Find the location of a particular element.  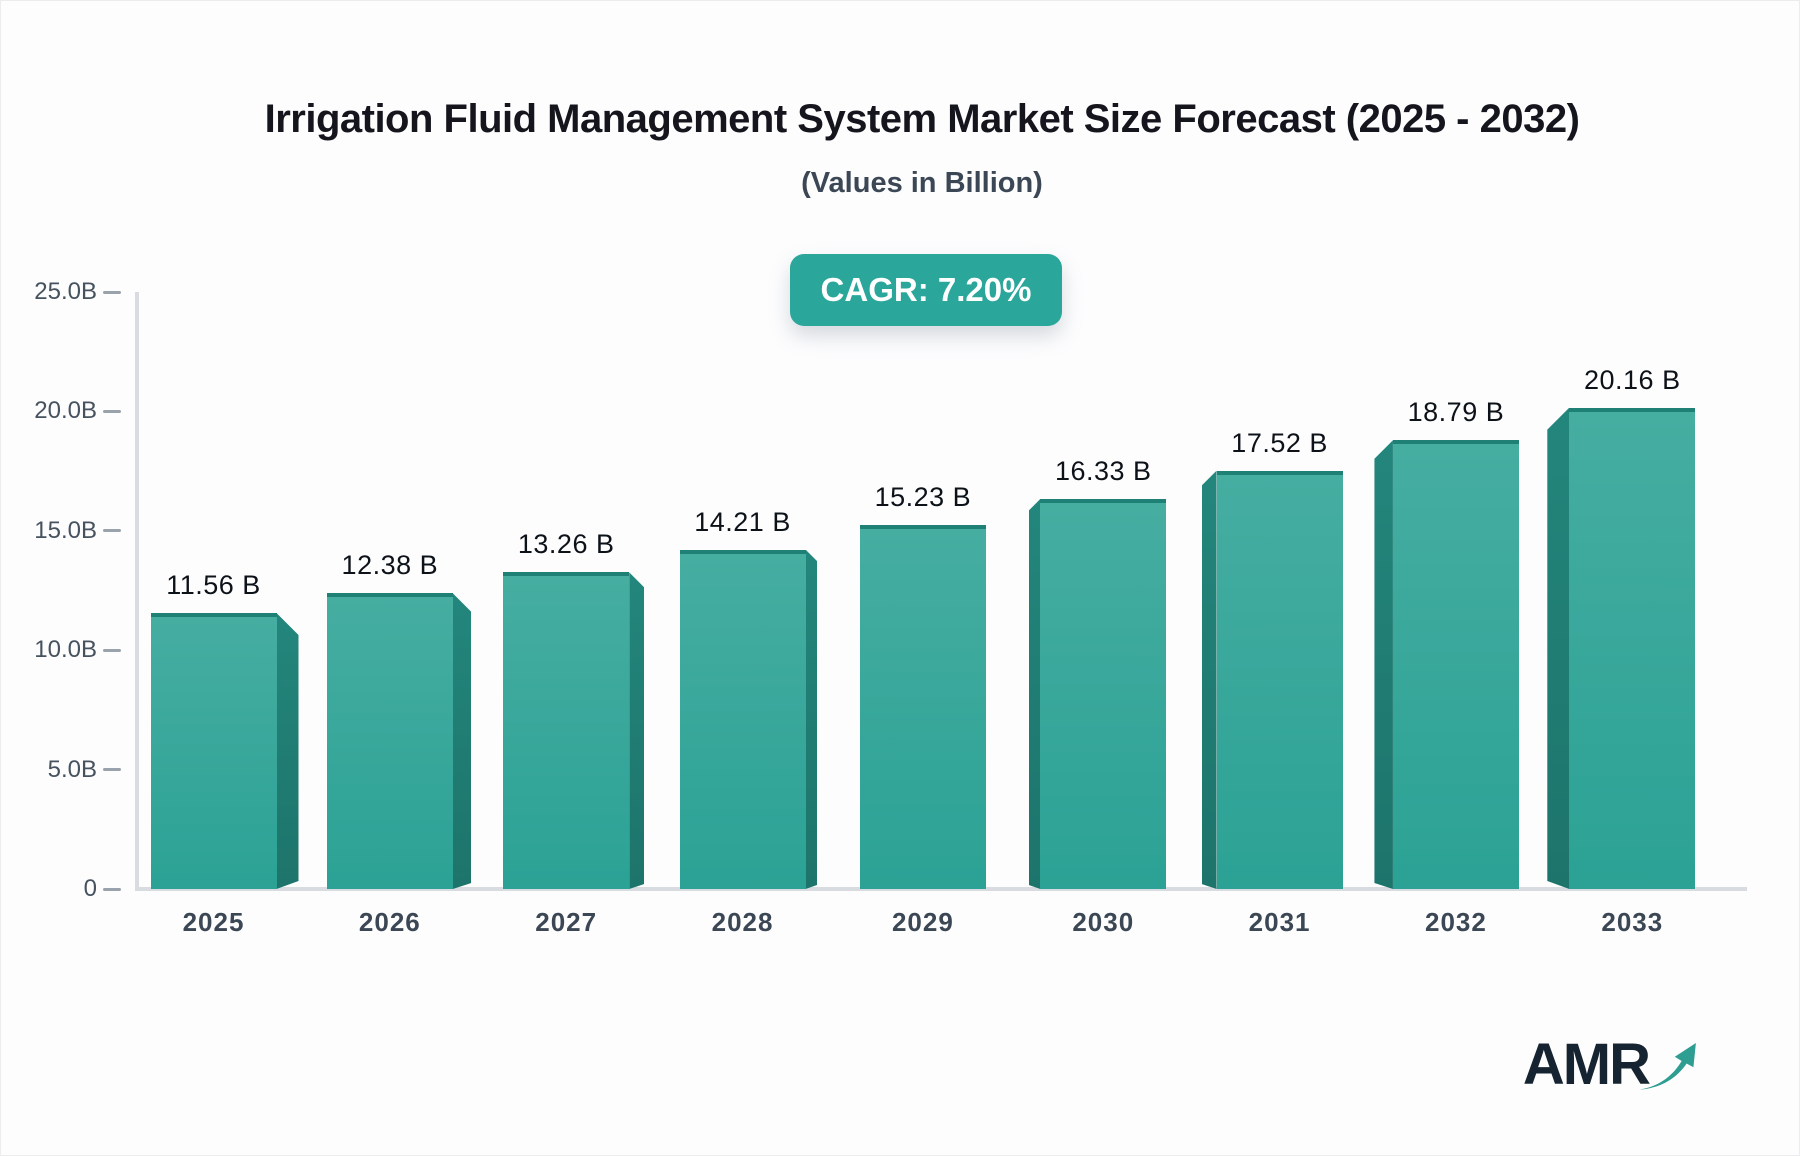

bar-value-label: 17.52 B is located at coordinates (1279, 442).